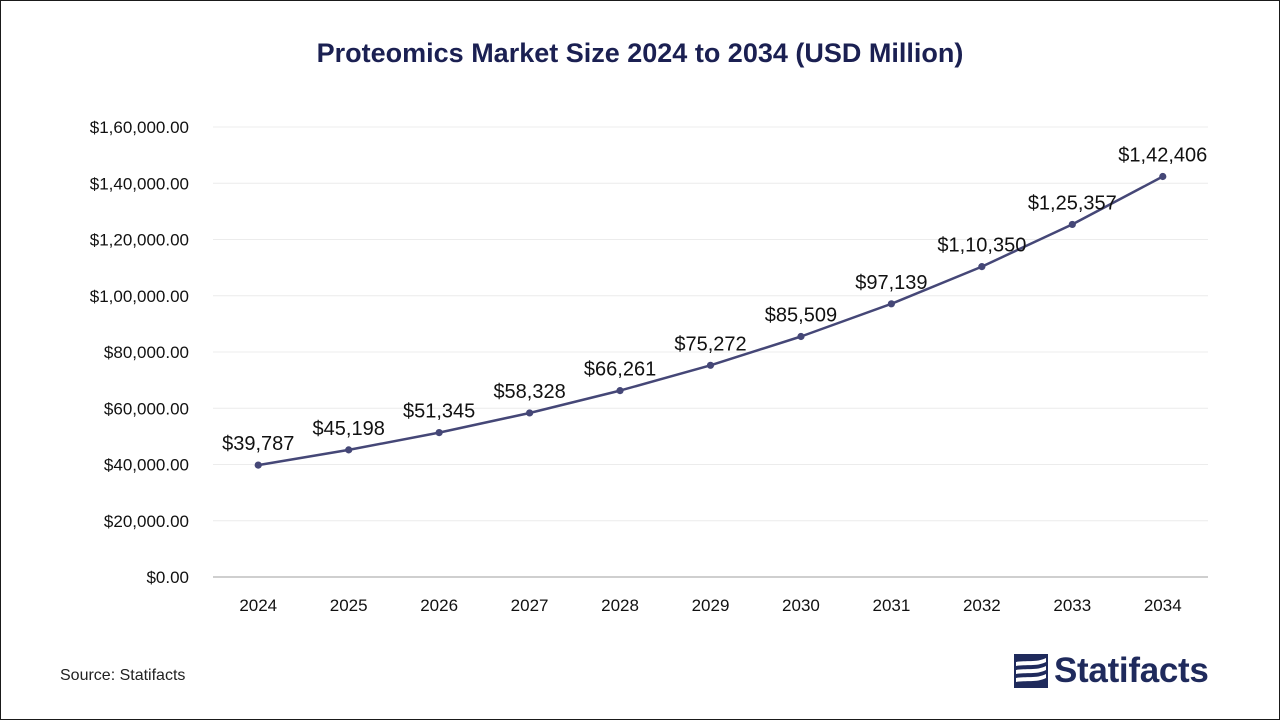  I want to click on data-label: $58,328, so click(529, 392).